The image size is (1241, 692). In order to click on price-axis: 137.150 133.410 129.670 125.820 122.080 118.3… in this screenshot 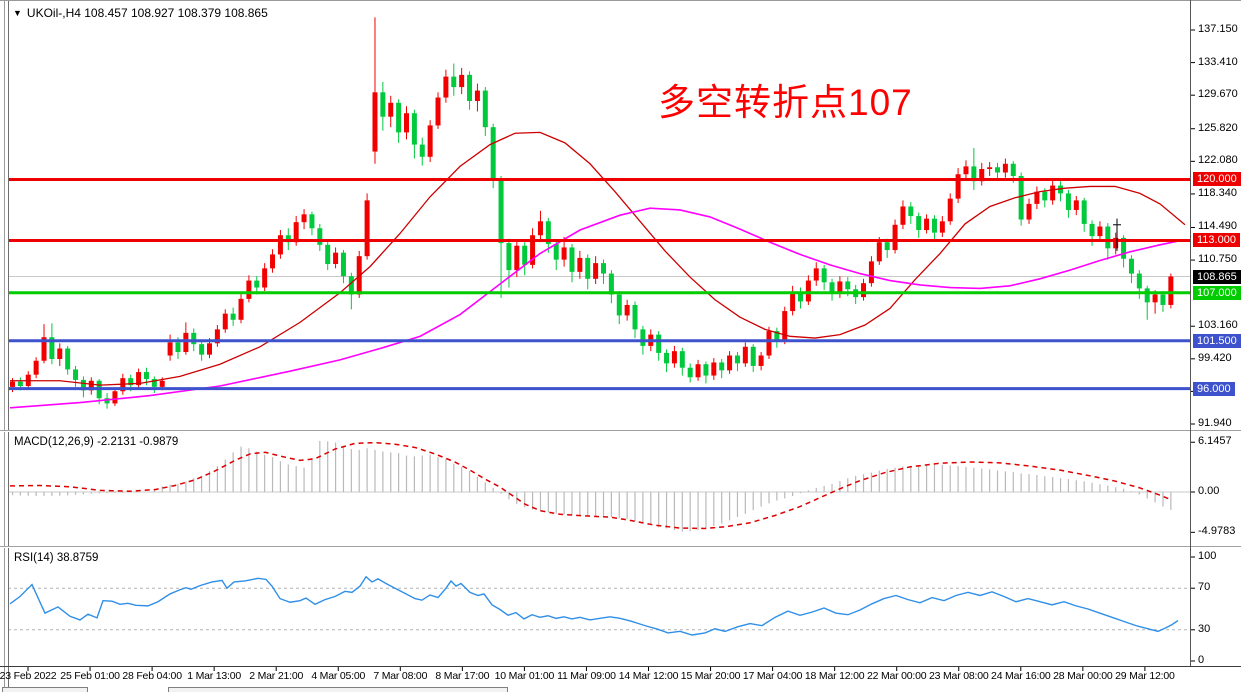, I will do `click(1215, 333)`.